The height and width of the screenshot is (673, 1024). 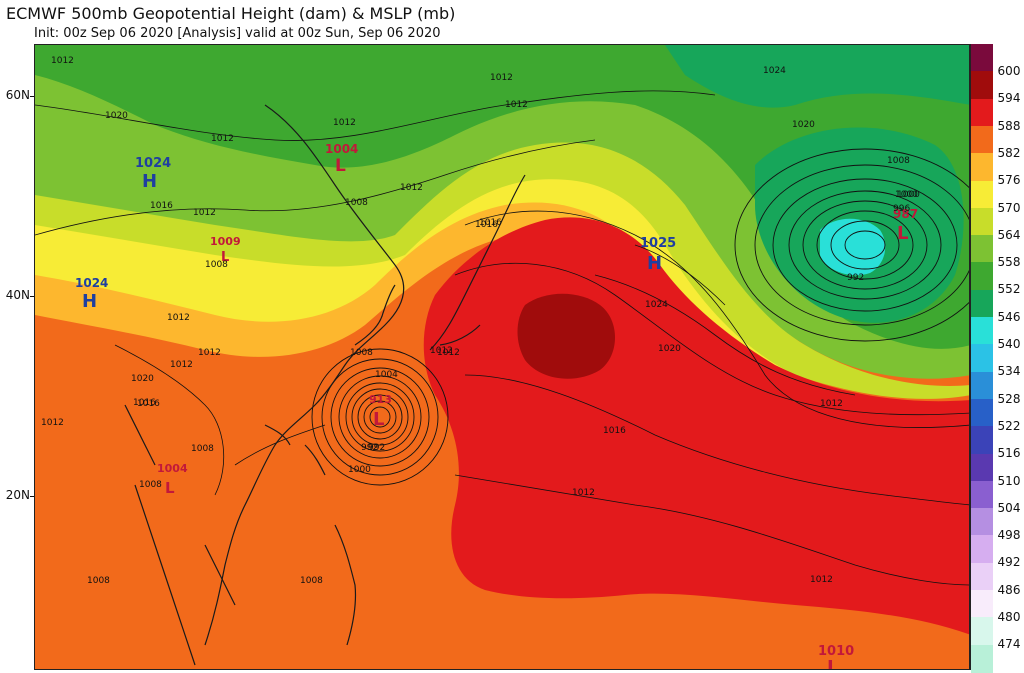 I want to click on pressure-center-label: 1004, so click(x=341, y=149).